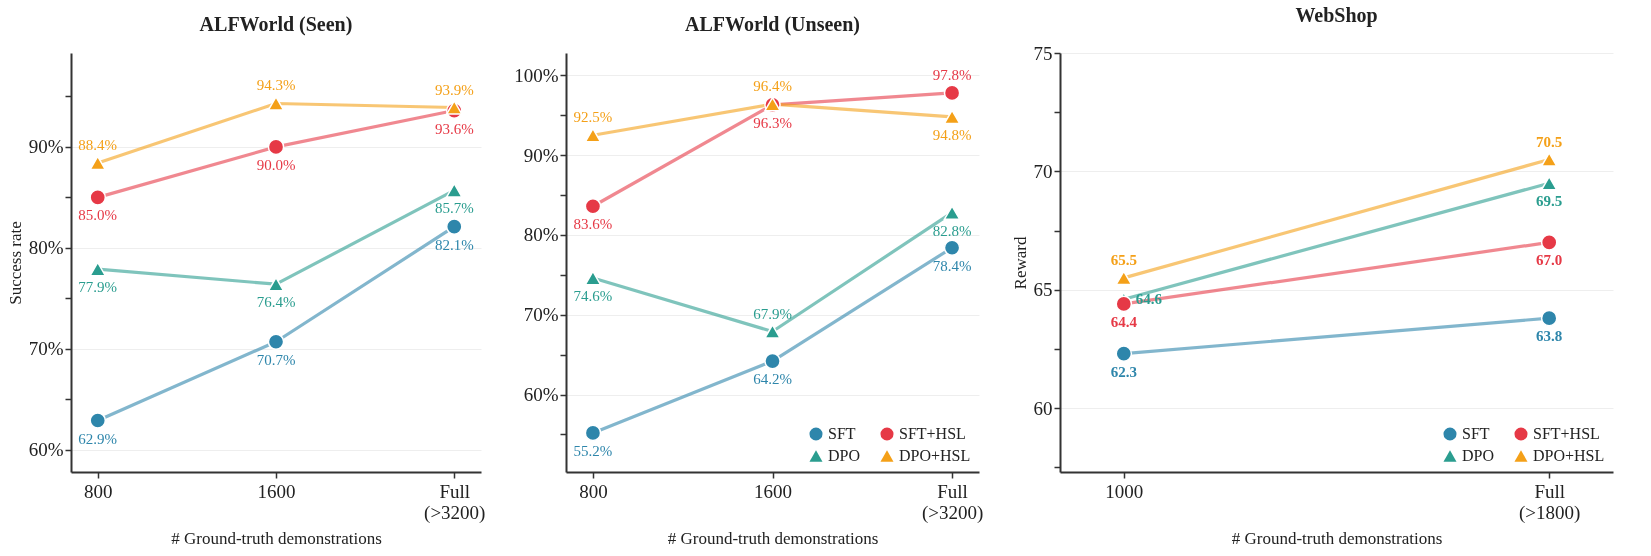 Image resolution: width=1651 pixels, height=556 pixels. I want to click on chart-title: WebShop, so click(1336, 15).